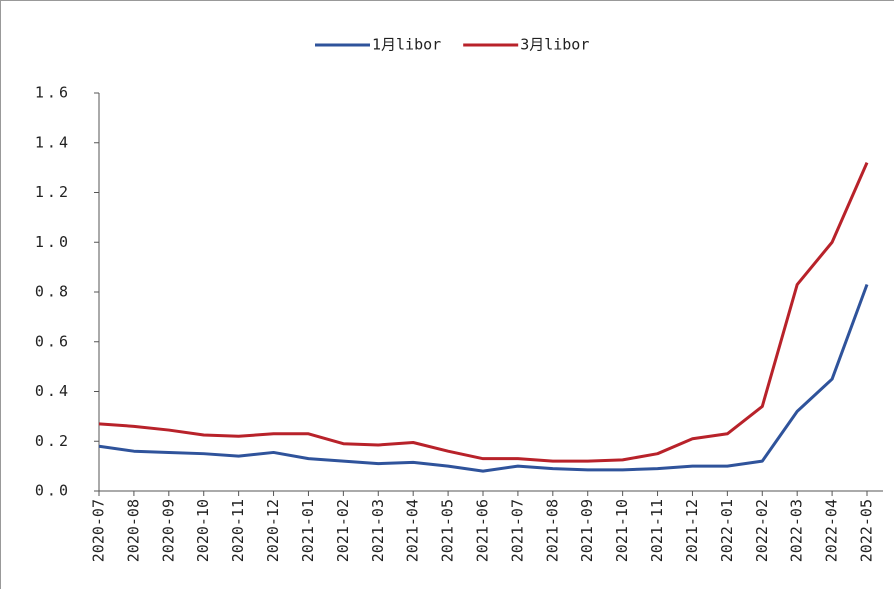  Describe the element at coordinates (273, 530) in the screenshot. I see `x-tick-label: 2020-12` at that location.